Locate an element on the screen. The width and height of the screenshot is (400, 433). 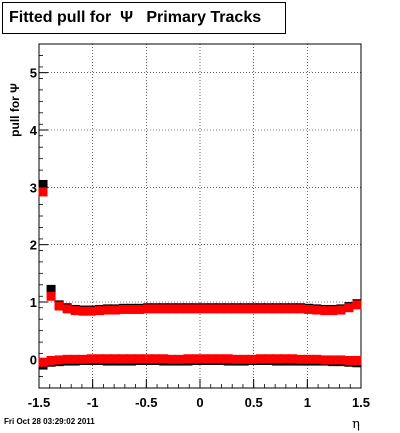
timestamp: Fri Oct 28 03:29:02 2011 is located at coordinates (49, 421).